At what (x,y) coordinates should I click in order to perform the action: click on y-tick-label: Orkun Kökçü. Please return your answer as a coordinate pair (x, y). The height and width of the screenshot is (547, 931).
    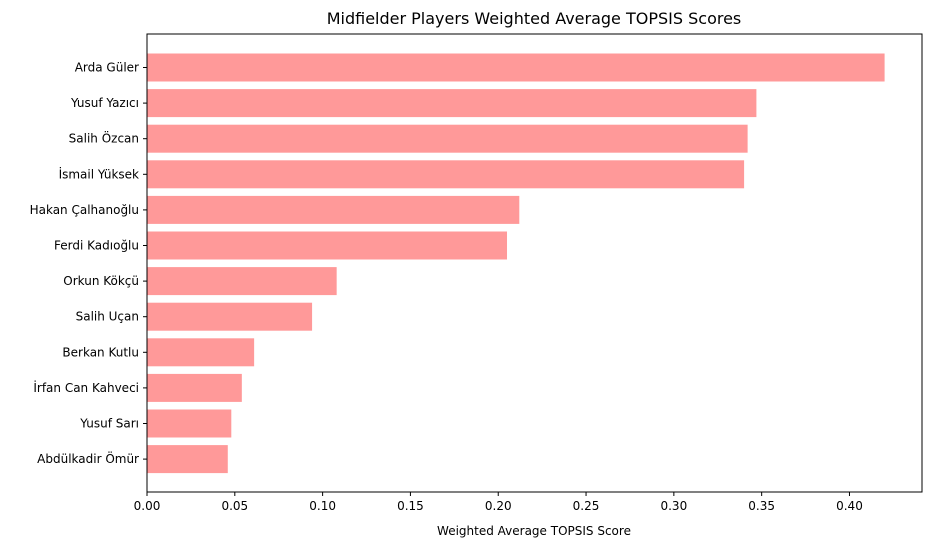
    Looking at the image, I should click on (101, 281).